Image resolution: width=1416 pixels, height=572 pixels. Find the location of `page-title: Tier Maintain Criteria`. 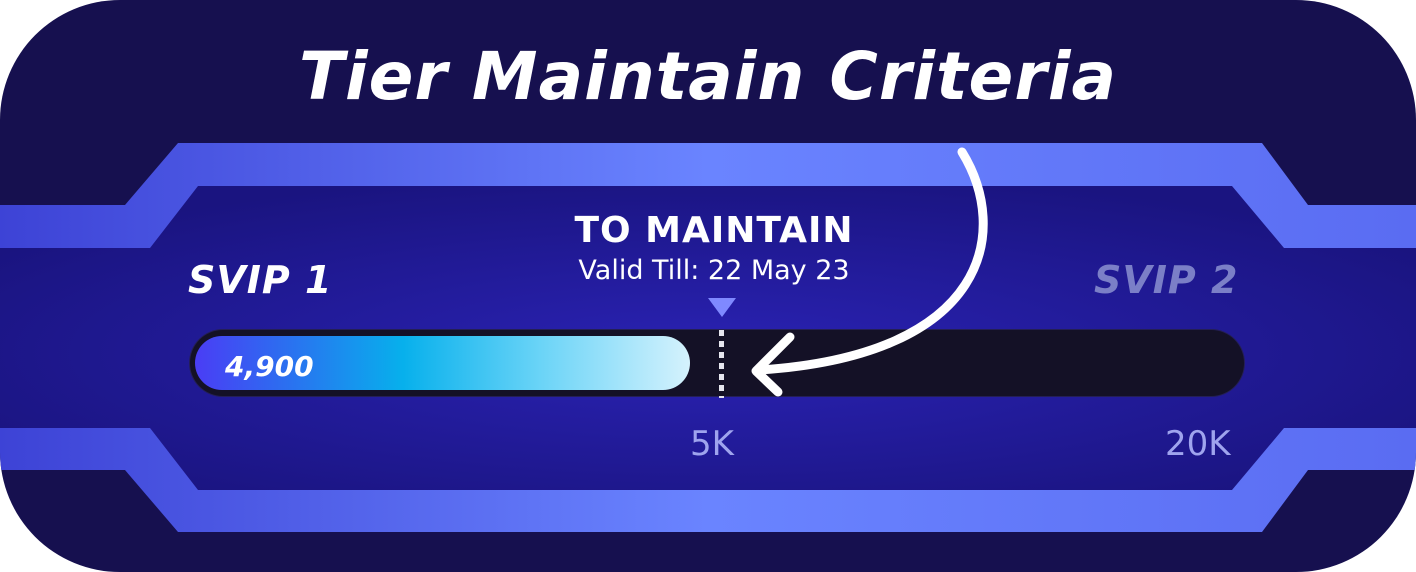

page-title: Tier Maintain Criteria is located at coordinates (708, 76).